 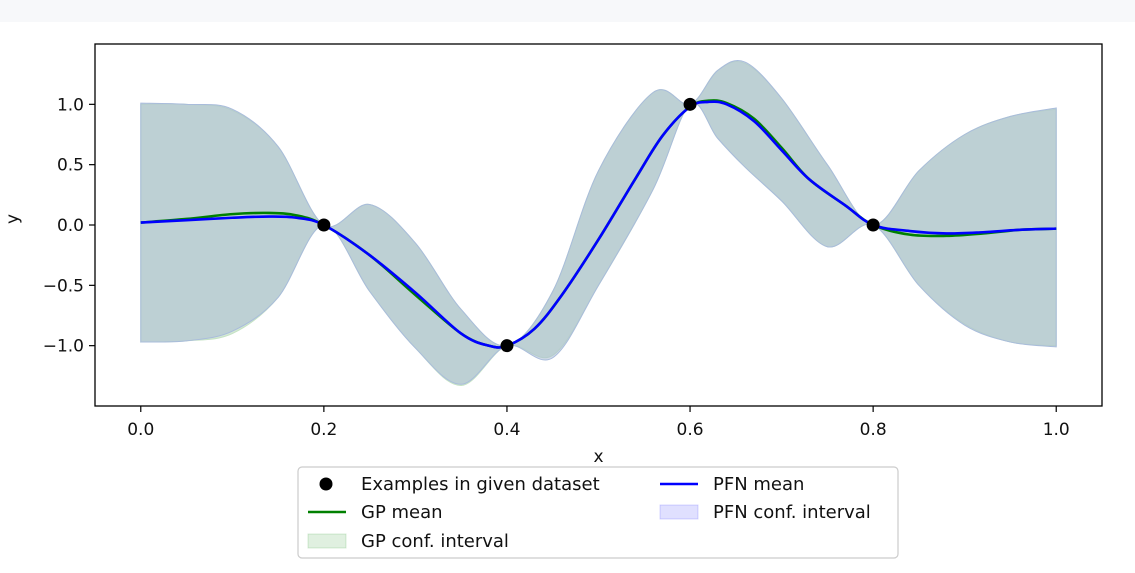 What do you see at coordinates (792, 512) in the screenshot?
I see `legend-label-pfn-conf-interval: PFN conf. interval` at bounding box center [792, 512].